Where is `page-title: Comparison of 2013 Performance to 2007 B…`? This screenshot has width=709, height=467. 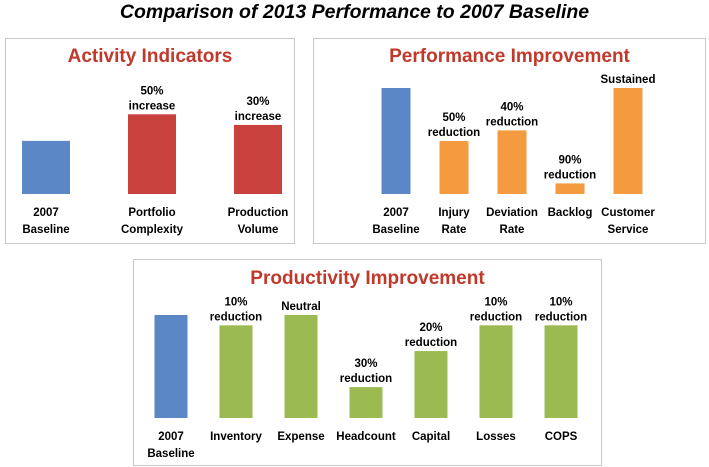 page-title: Comparison of 2013 Performance to 2007 B… is located at coordinates (354, 12).